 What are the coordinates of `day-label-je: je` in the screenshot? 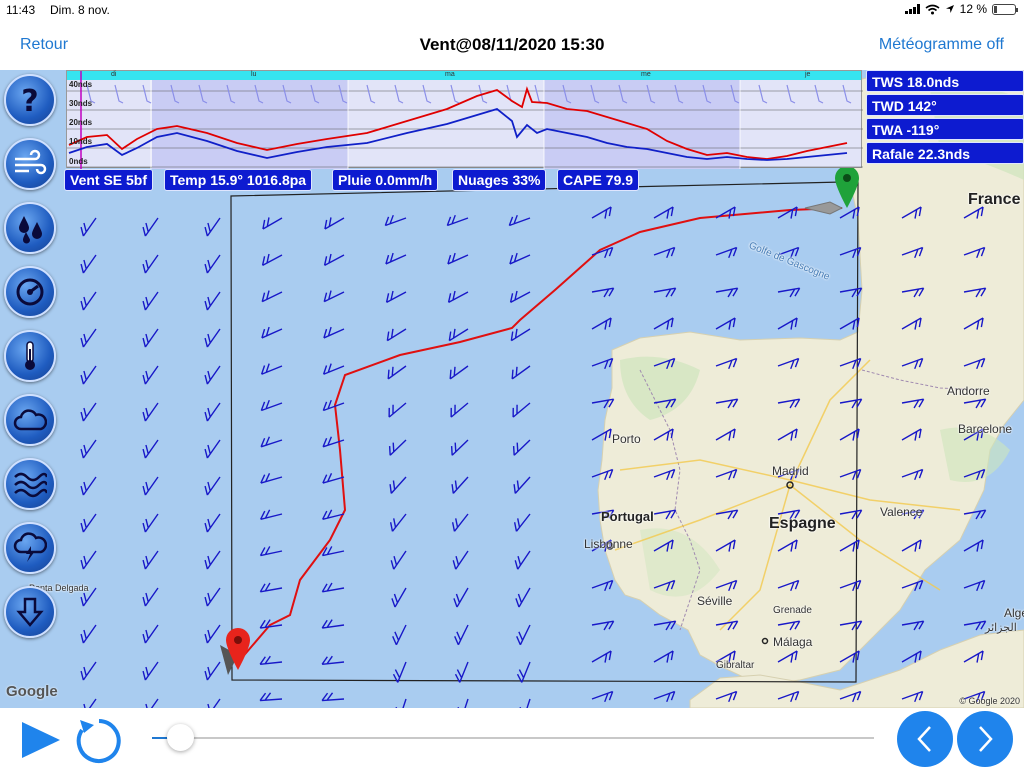 It's located at (808, 74).